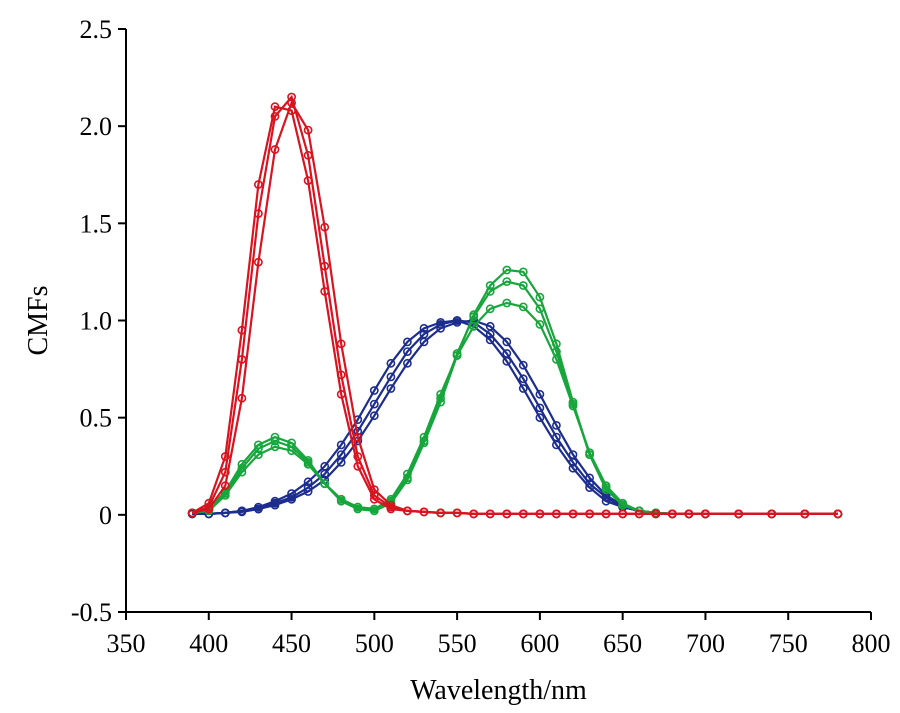 This screenshot has height=713, width=900. I want to click on y-tick-label: 1.5, so click(96, 223).